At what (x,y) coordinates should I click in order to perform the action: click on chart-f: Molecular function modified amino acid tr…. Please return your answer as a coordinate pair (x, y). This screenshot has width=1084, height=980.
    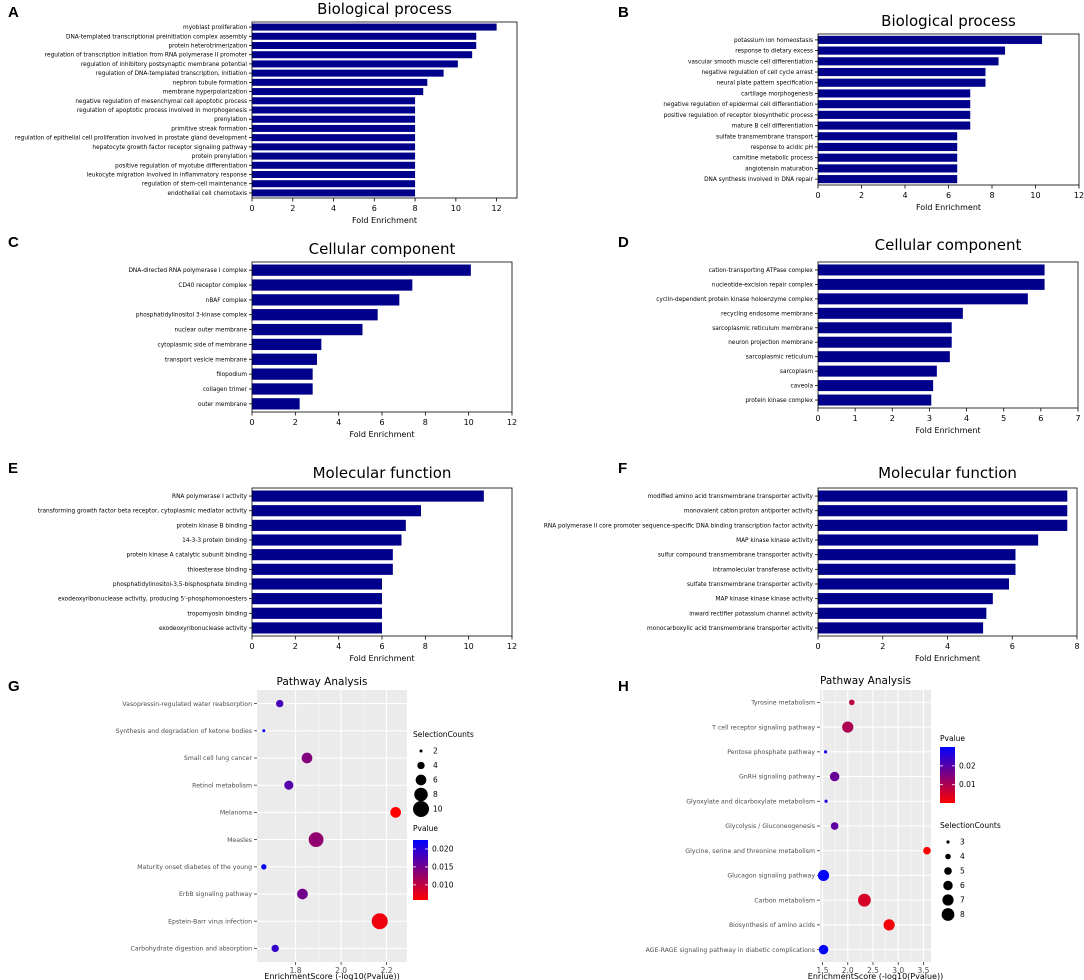
    Looking at the image, I should click on (812, 563).